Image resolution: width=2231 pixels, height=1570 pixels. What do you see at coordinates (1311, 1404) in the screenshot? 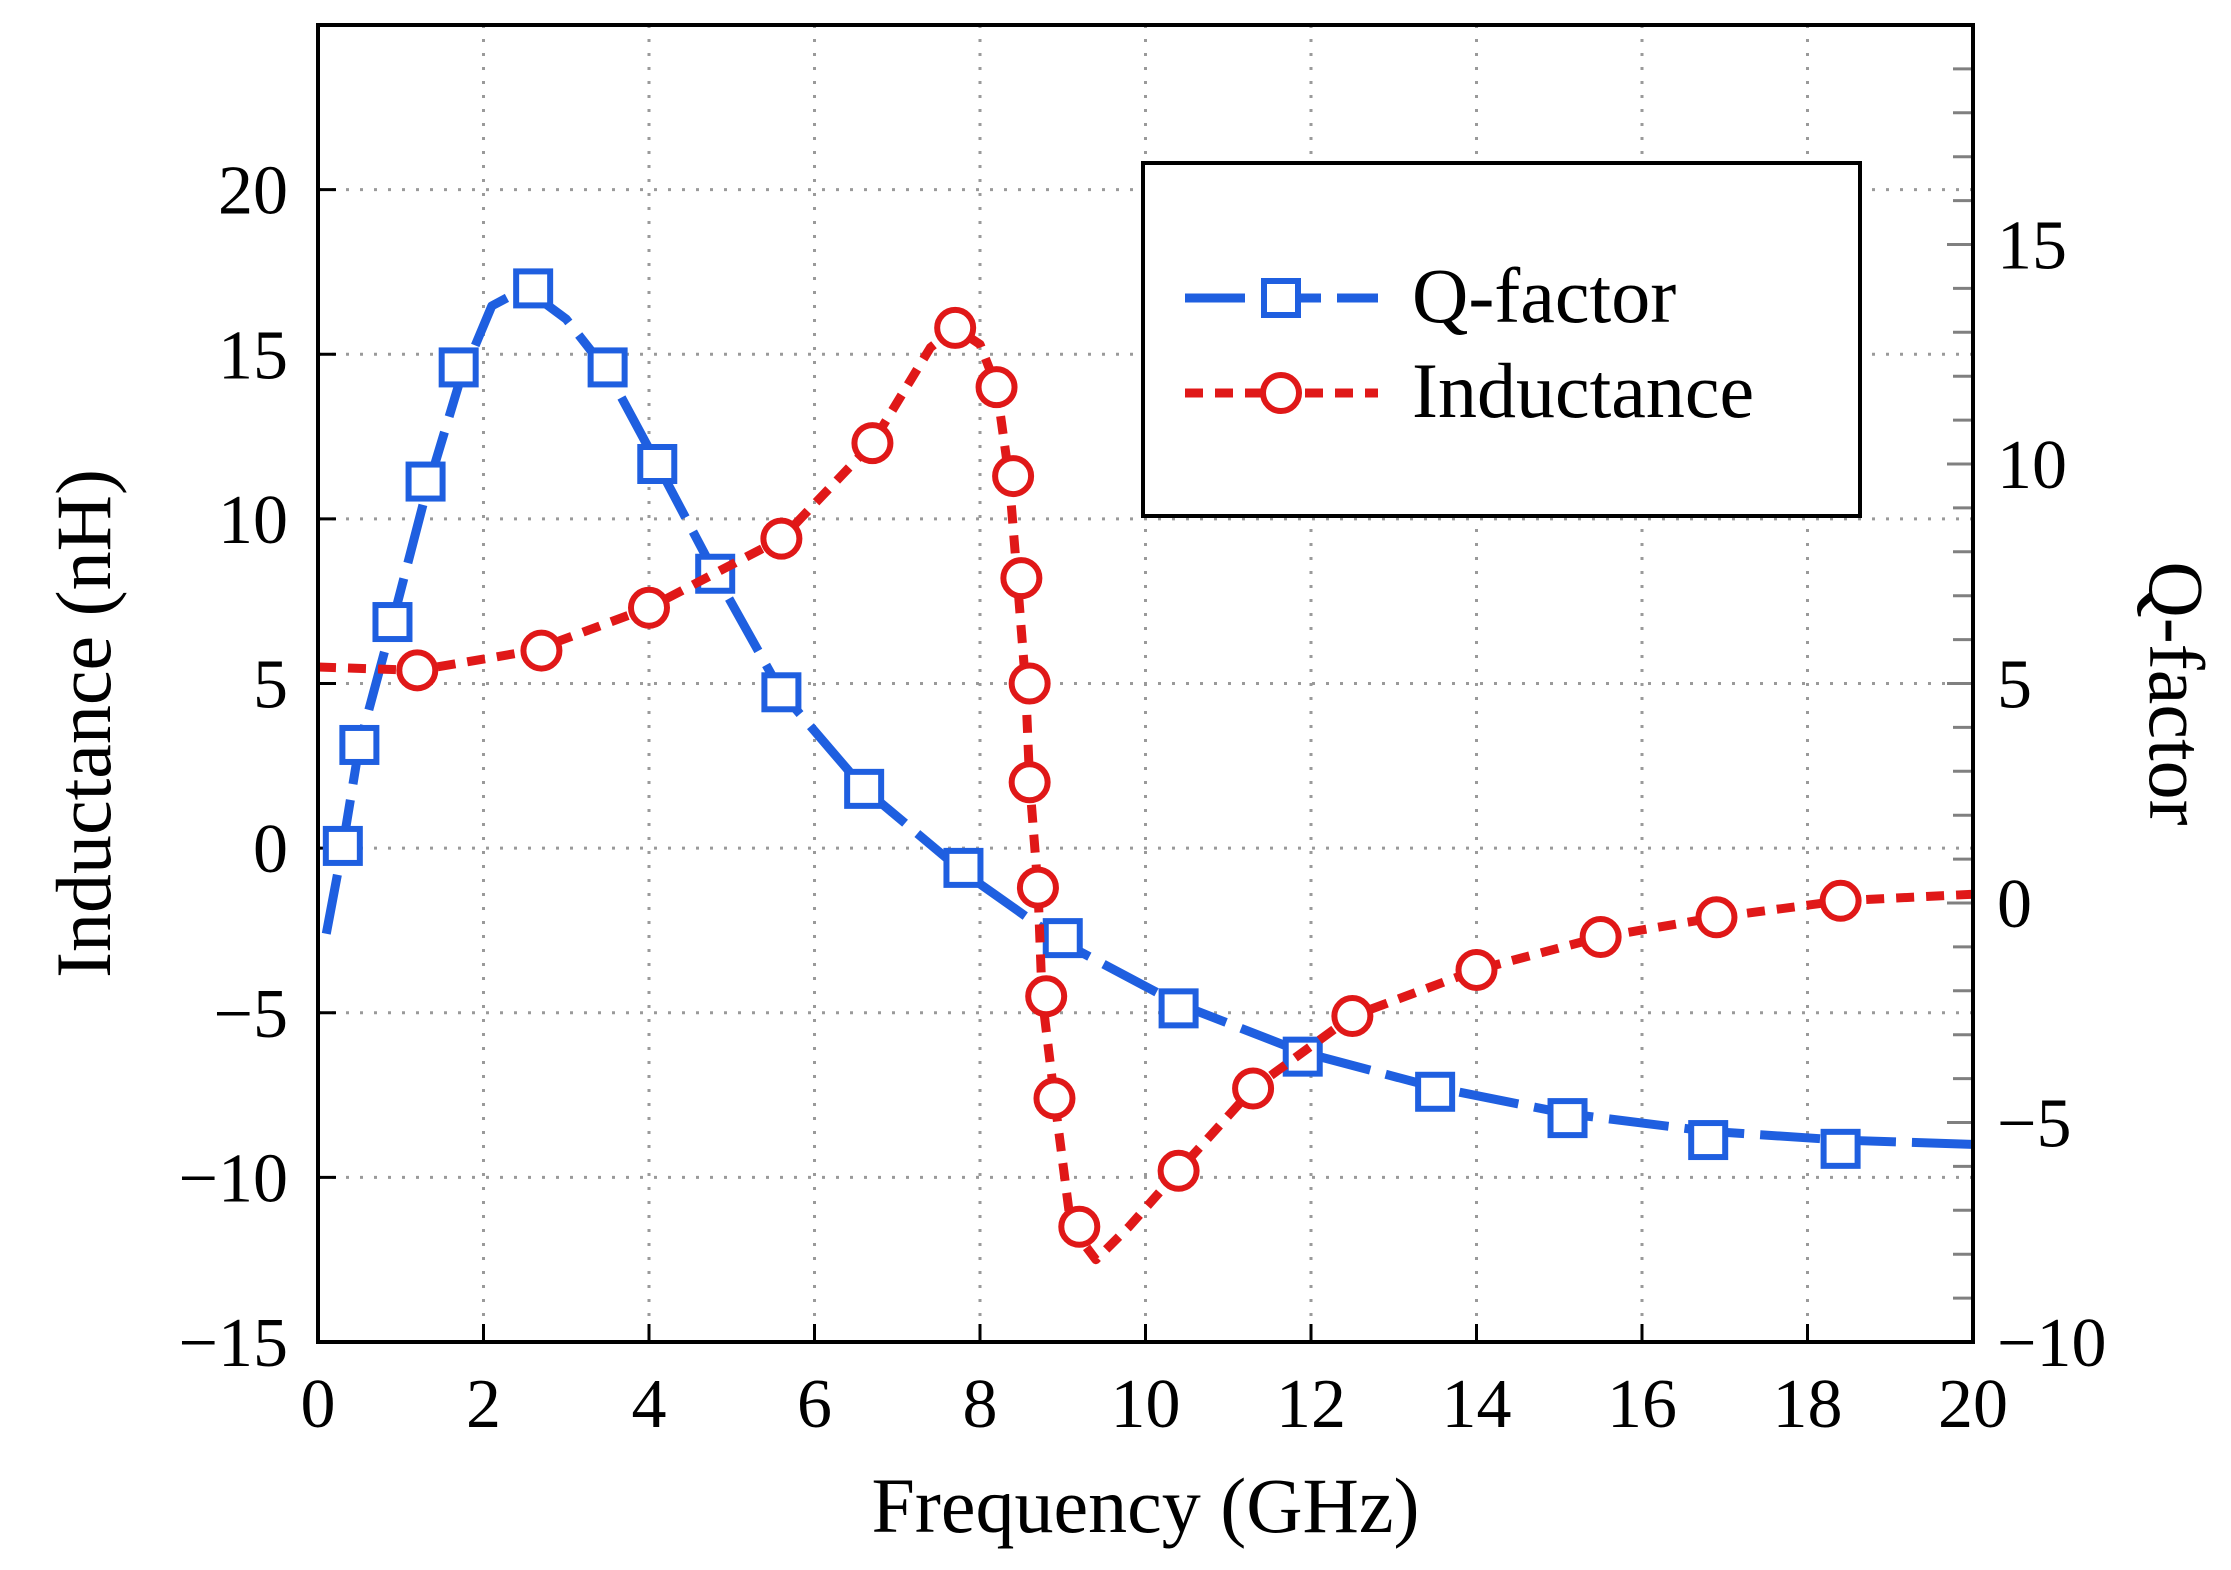
I see `x-tick-label: 12` at bounding box center [1311, 1404].